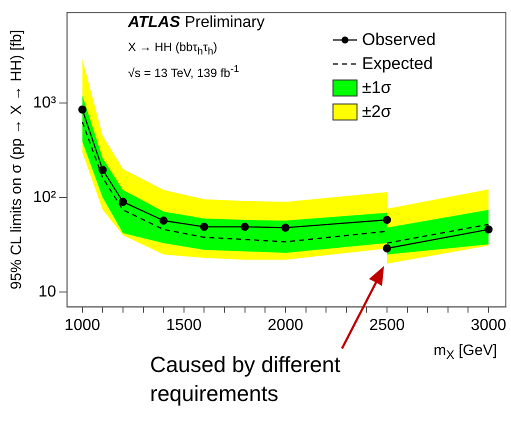 This screenshot has height=422, width=511. I want to click on annotation: X → HH (bbτ$_{h}$τ$_{h}$), so click(173, 49).